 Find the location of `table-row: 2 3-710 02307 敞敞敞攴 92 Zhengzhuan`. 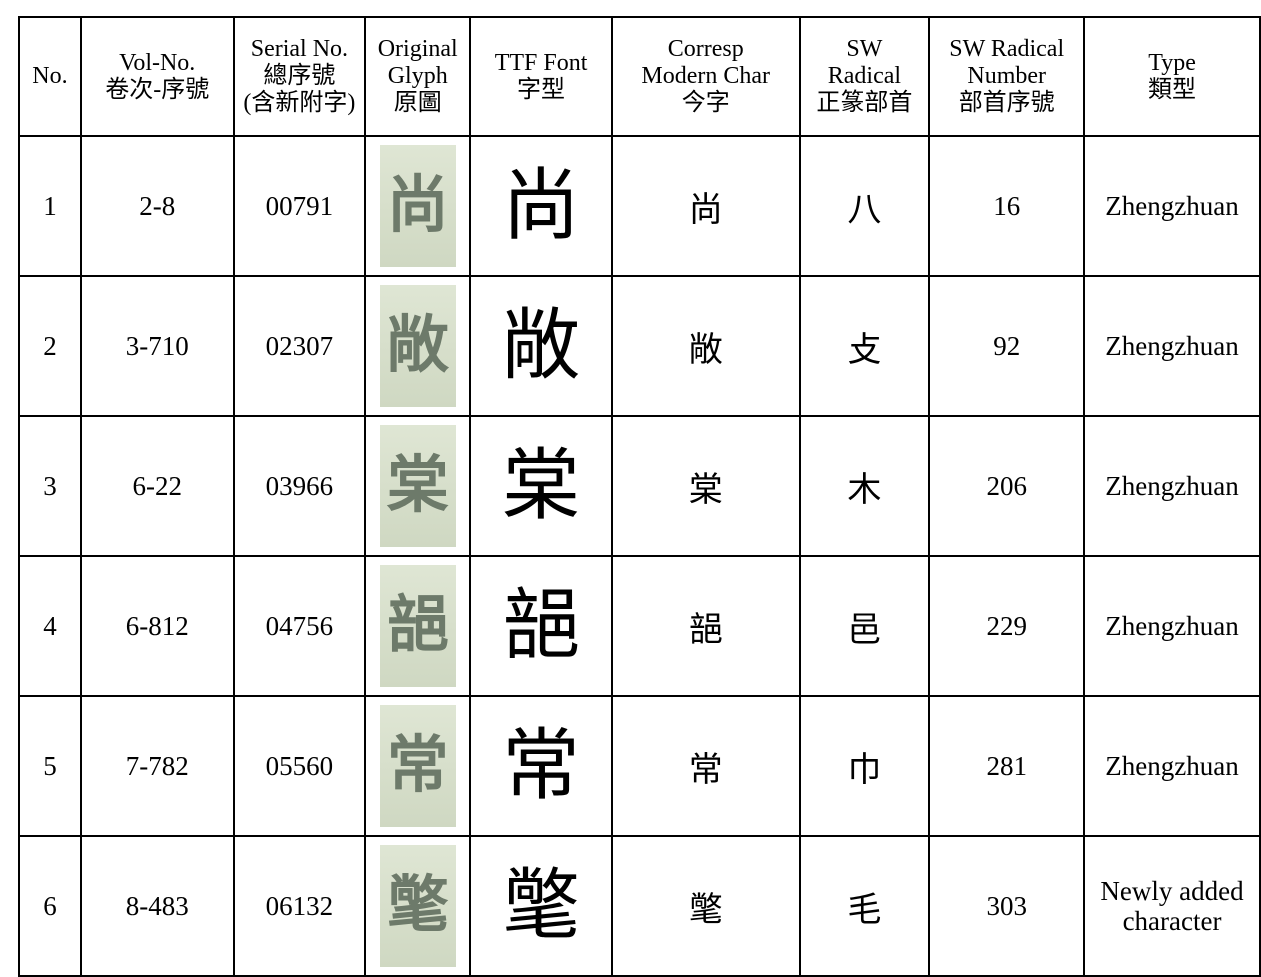

table-row: 2 3-710 02307 敞敞敞攴 92 Zhengzhuan is located at coordinates (639, 346).